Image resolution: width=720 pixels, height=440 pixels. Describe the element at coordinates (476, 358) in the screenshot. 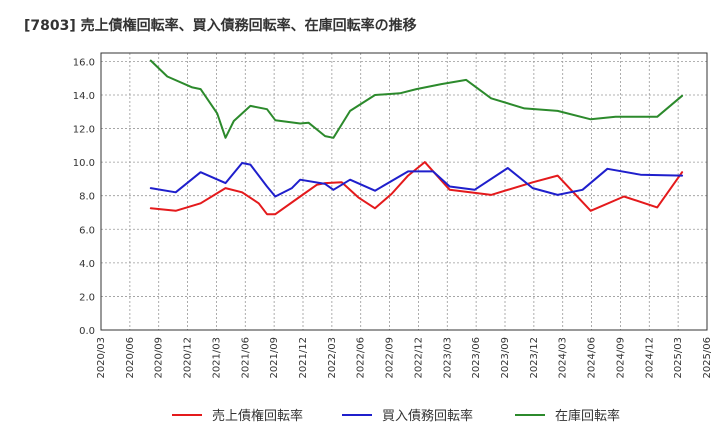

I see `x-tick-label: 2023/06` at that location.